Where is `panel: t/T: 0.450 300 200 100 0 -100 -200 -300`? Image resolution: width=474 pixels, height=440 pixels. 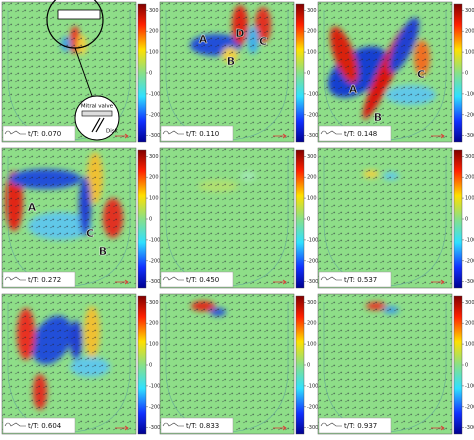 panel: t/T: 0.450 300 200 100 0 -100 -200 -300 is located at coordinates (238, 218).